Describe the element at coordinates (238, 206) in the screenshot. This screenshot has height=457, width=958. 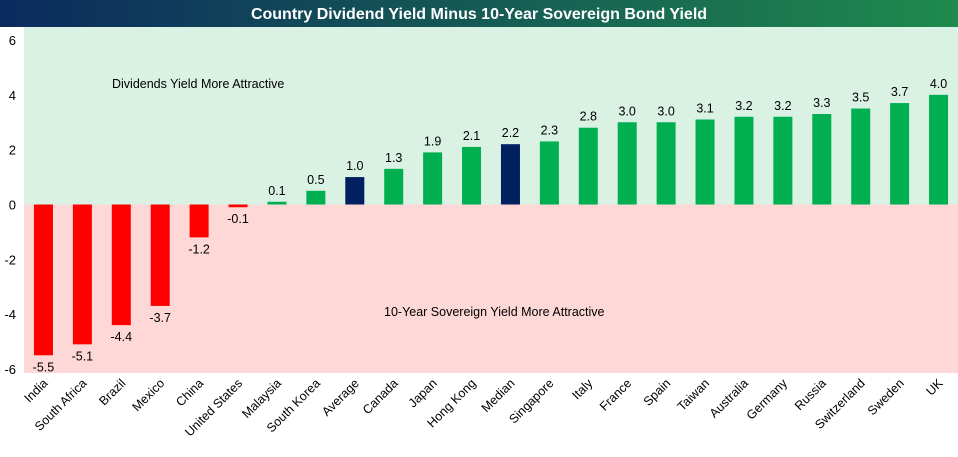
I see `bar-united-states` at that location.